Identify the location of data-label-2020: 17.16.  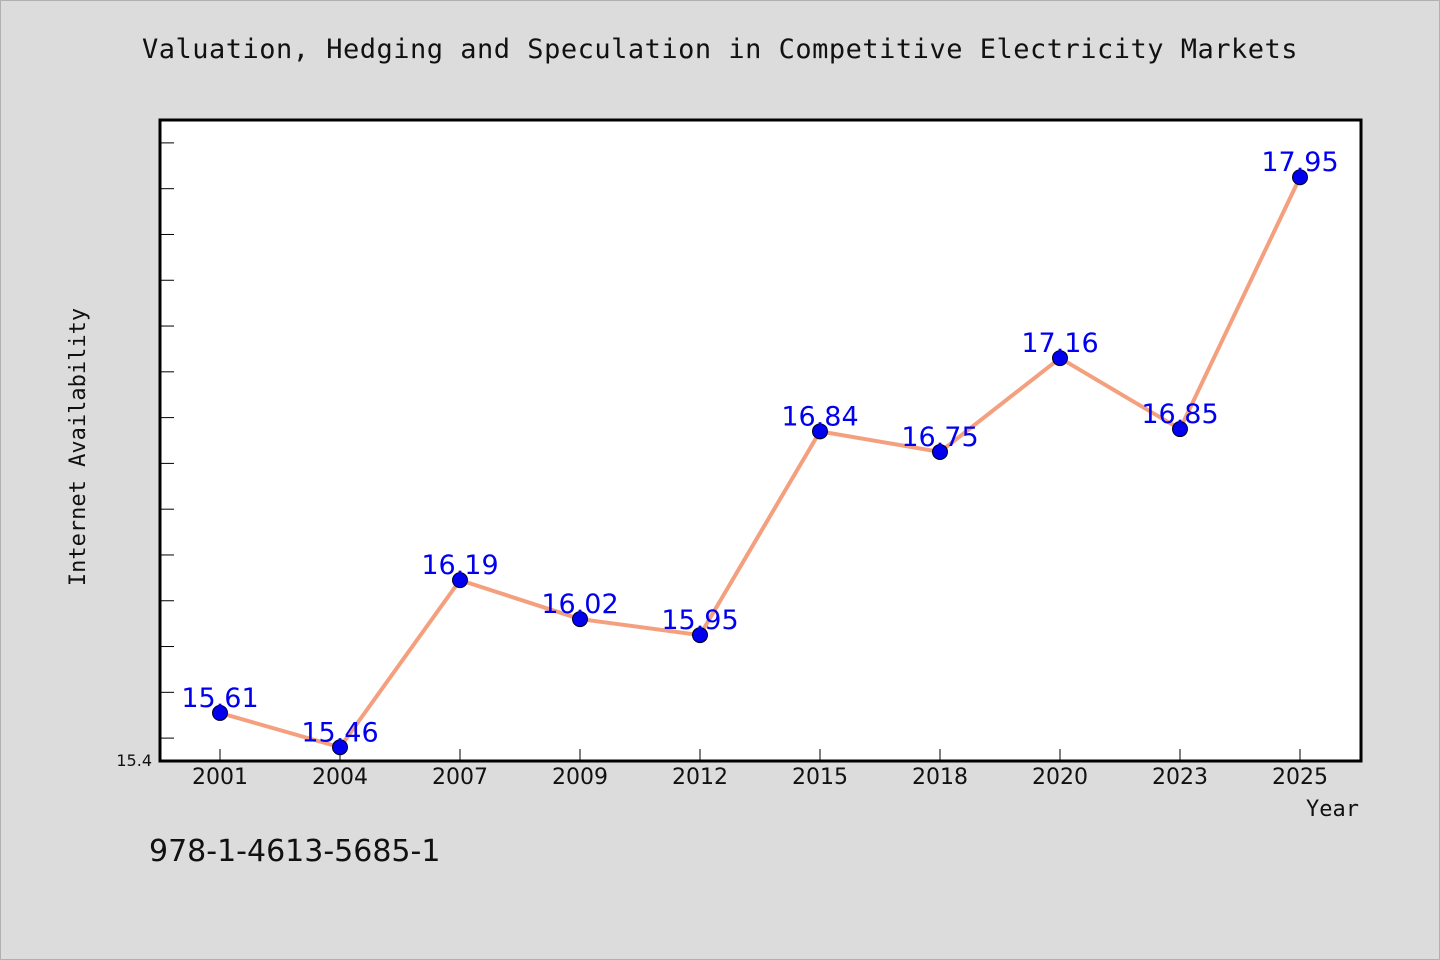
(1059, 343).